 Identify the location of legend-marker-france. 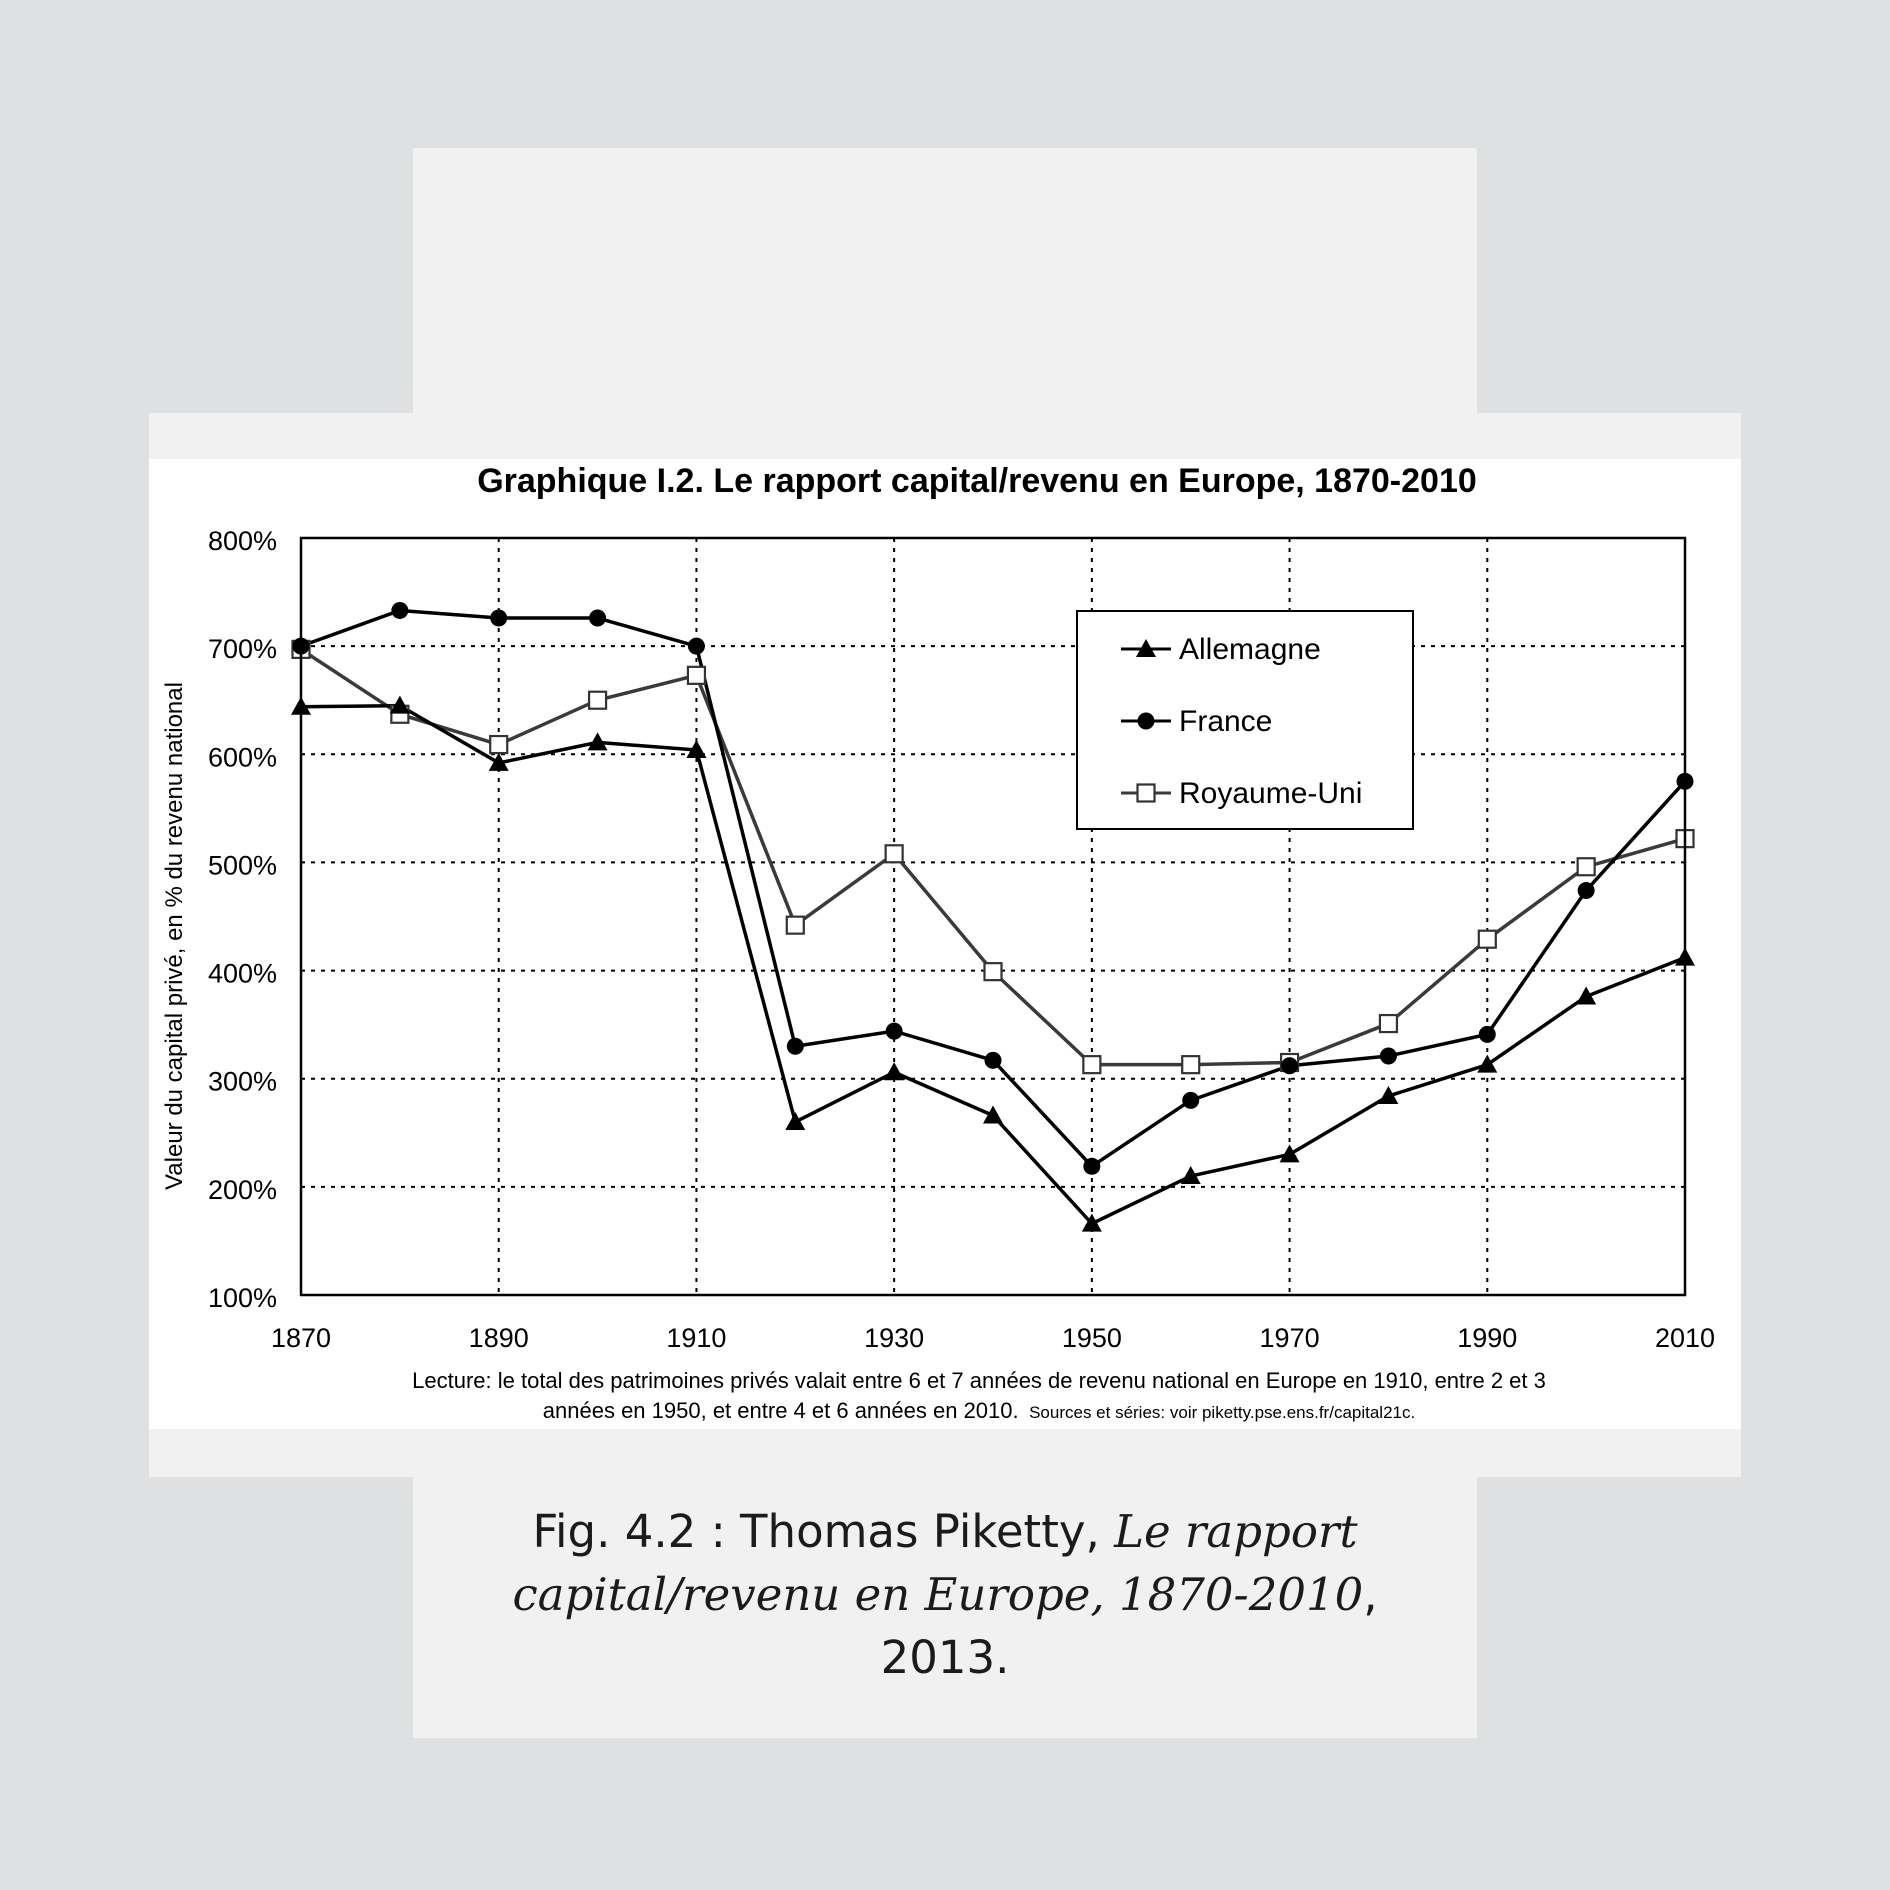
(1146, 721).